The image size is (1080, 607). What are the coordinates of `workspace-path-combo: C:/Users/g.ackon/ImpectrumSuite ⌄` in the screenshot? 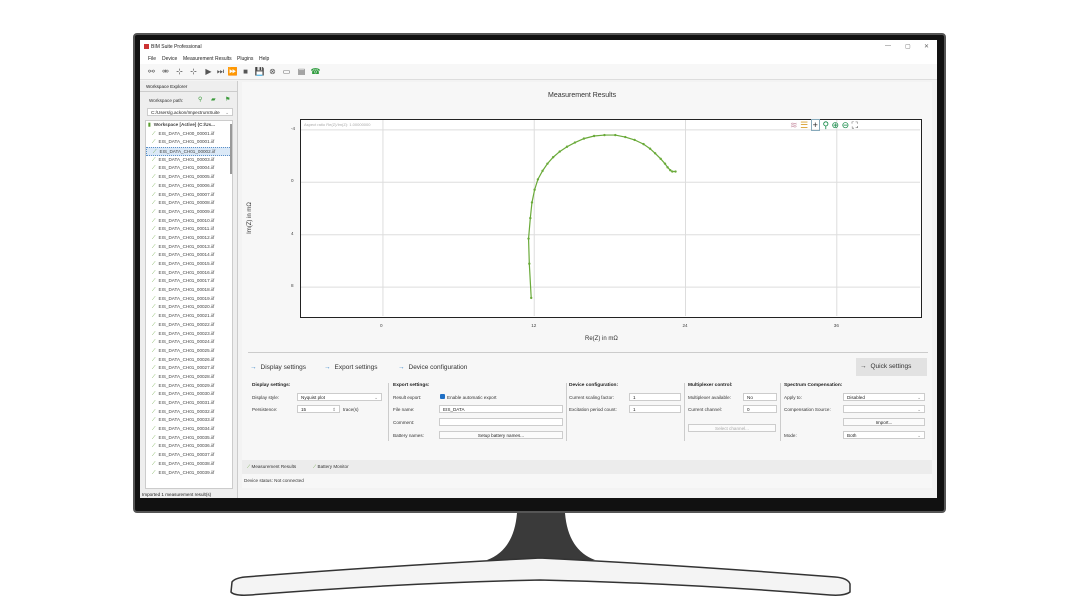 It's located at (190, 112).